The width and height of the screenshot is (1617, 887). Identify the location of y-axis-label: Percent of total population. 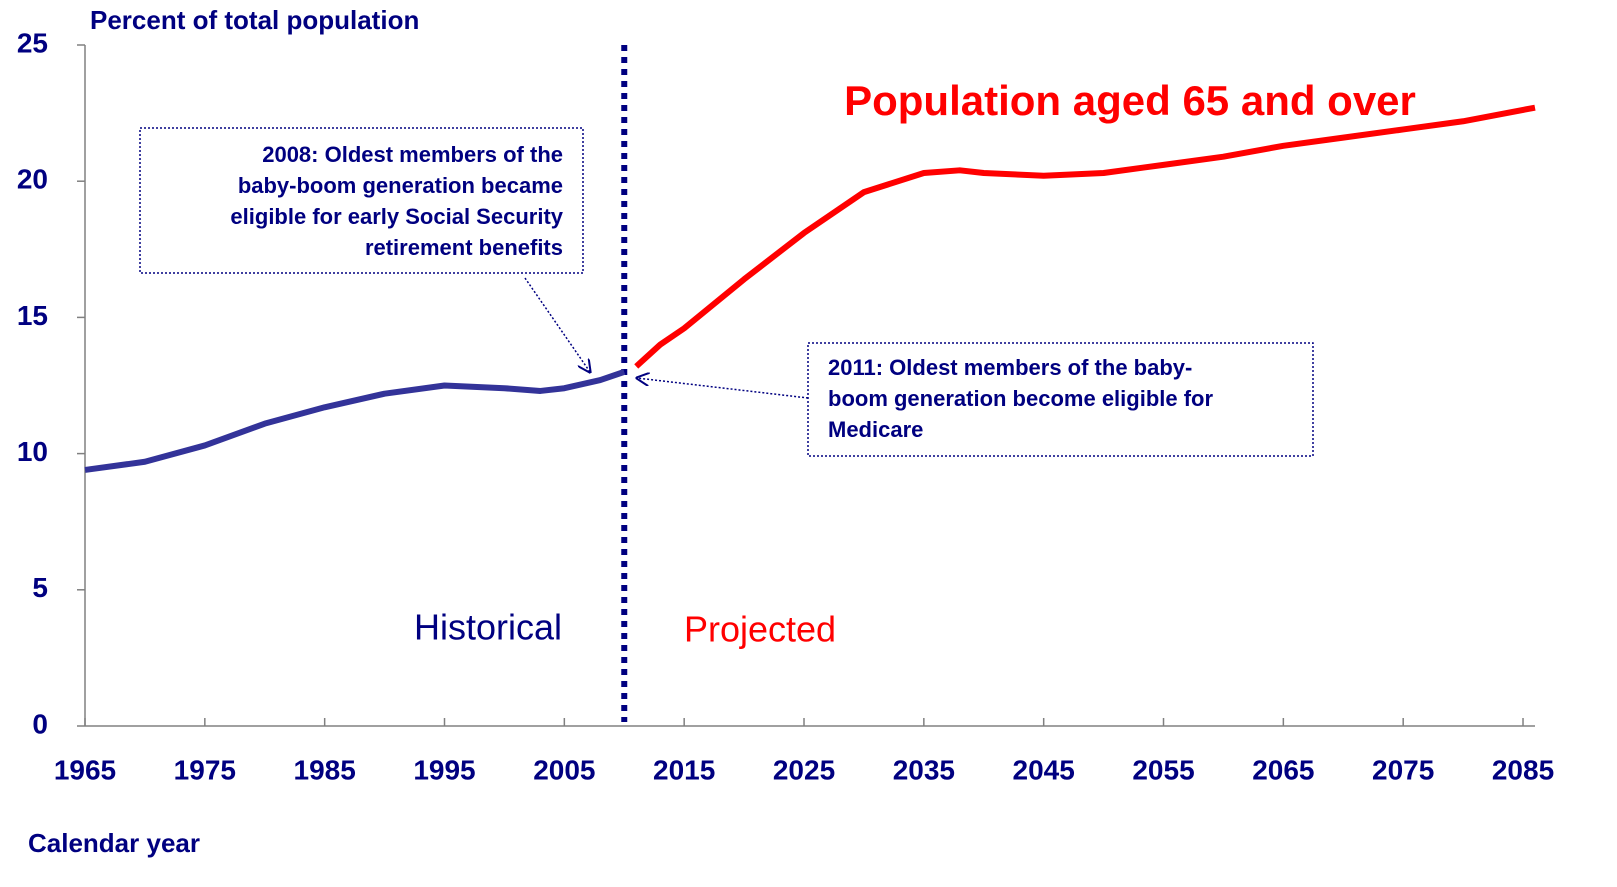
(254, 20).